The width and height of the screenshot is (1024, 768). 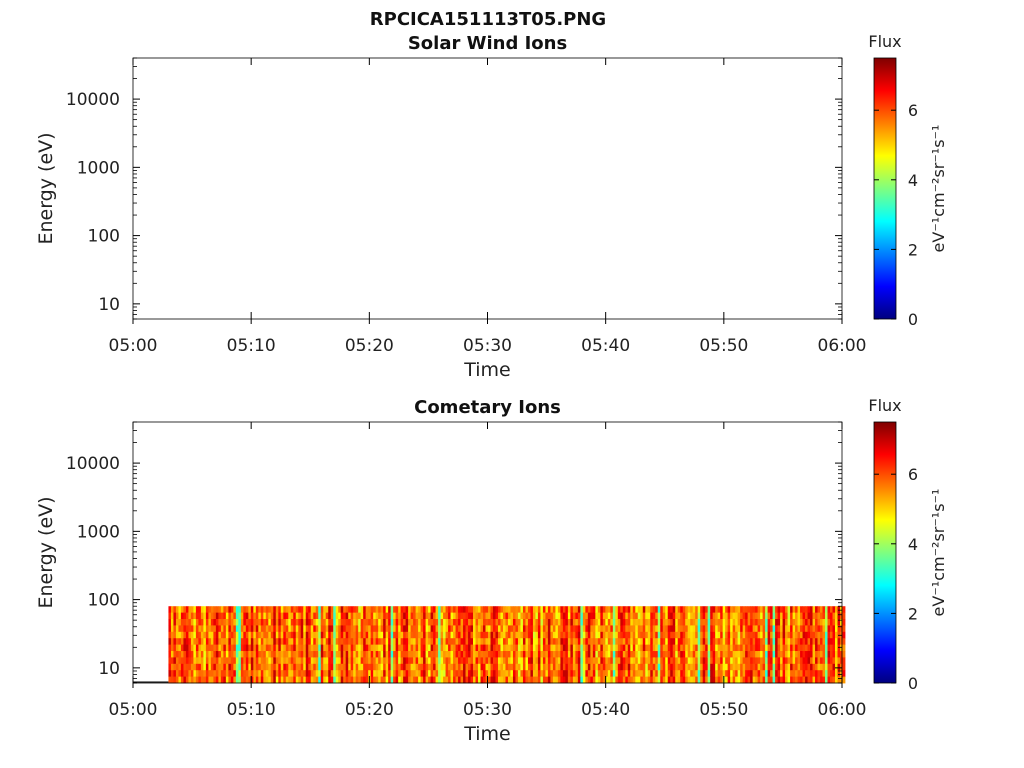 What do you see at coordinates (885, 552) in the screenshot?
I see `colorbar` at bounding box center [885, 552].